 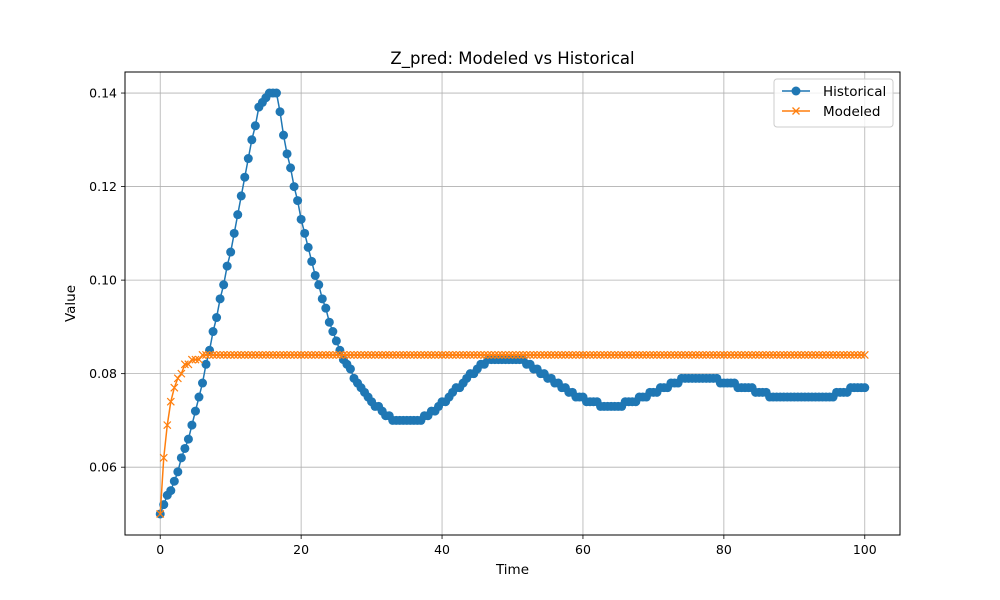 What do you see at coordinates (103, 373) in the screenshot?
I see `y-tick-label: 0.08` at bounding box center [103, 373].